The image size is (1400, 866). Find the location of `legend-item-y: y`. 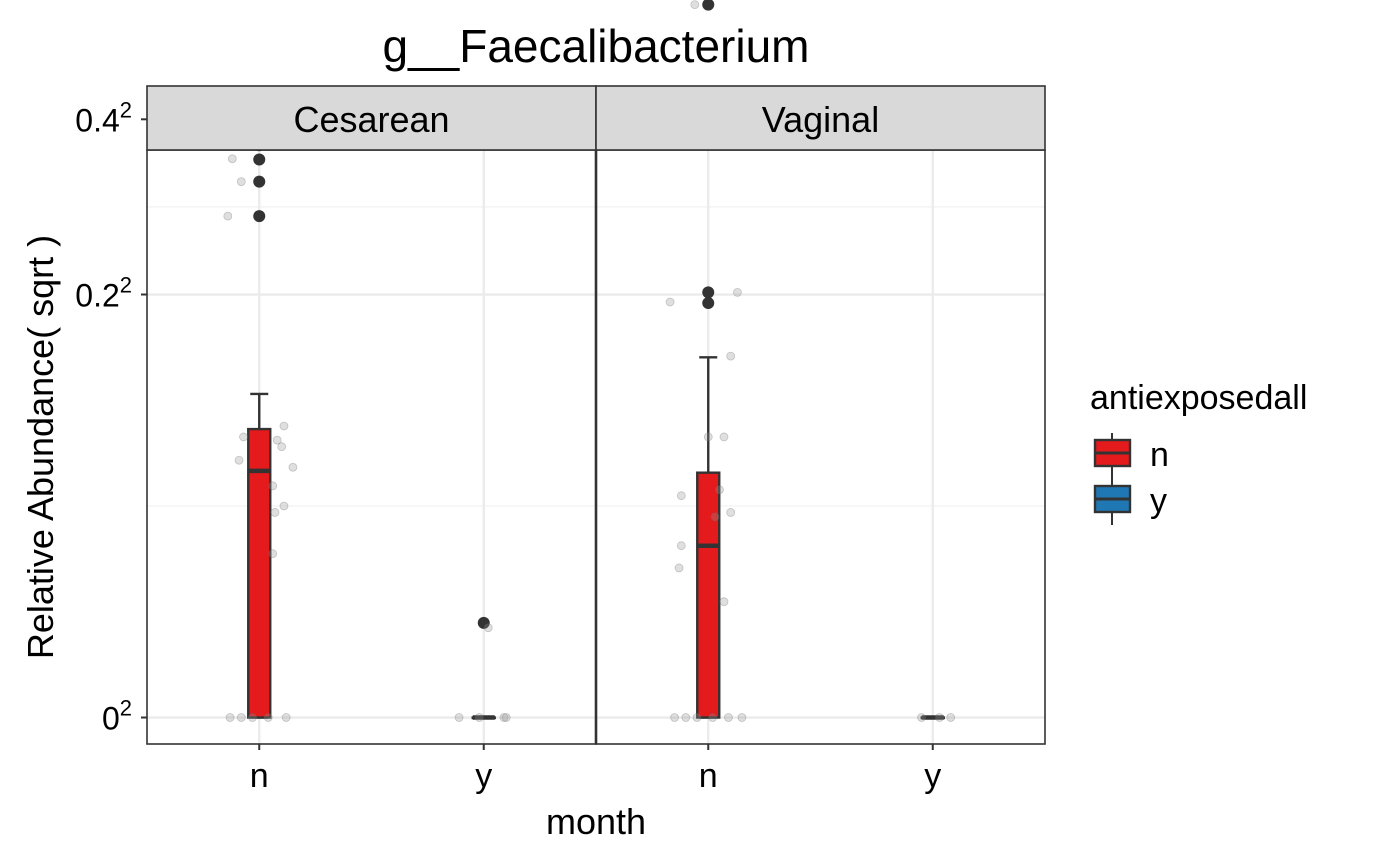

legend-item-y: y is located at coordinates (1130, 502).